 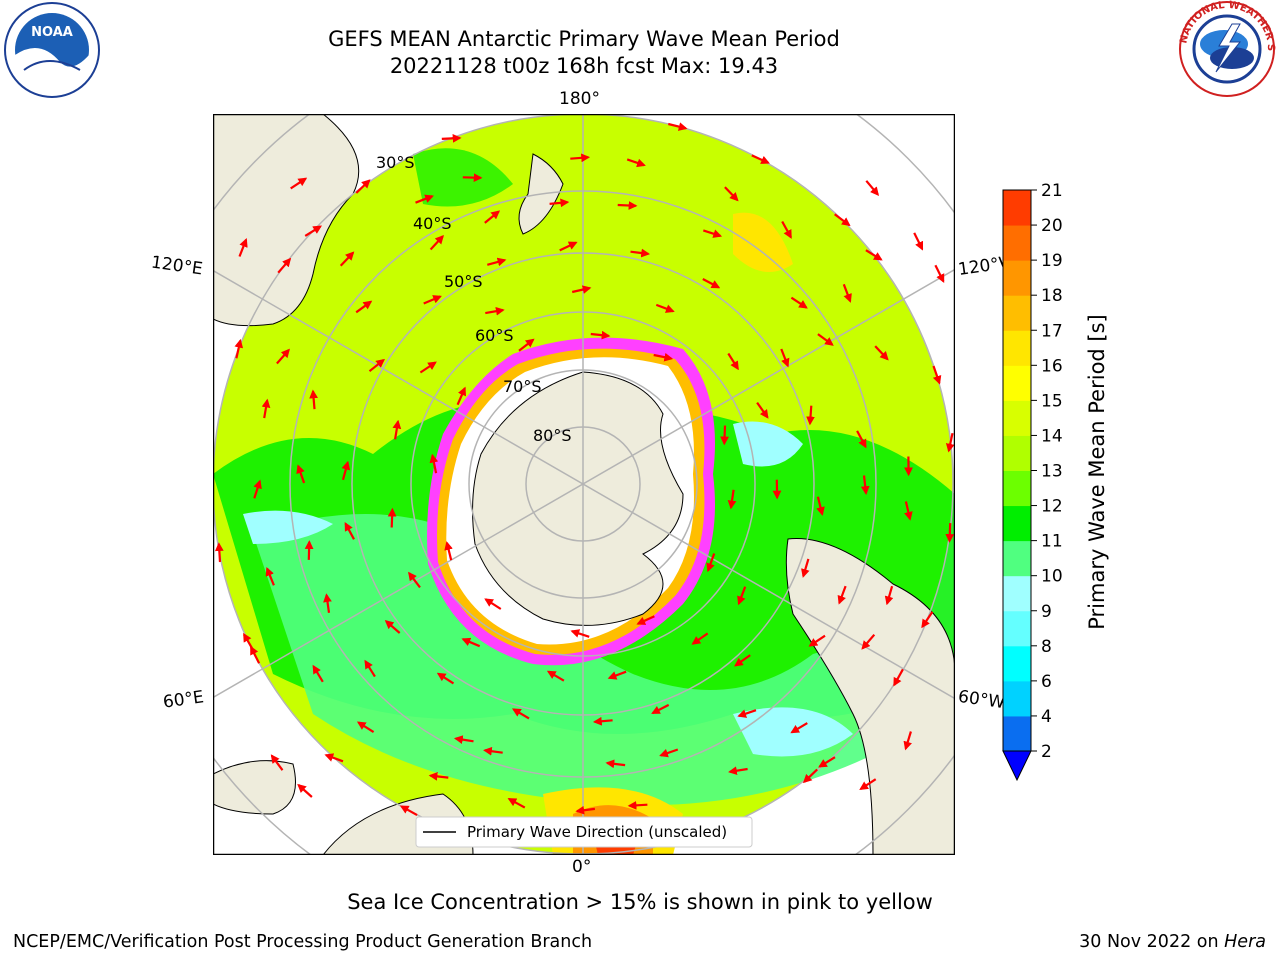 What do you see at coordinates (395, 162) in the screenshot?
I see `lat-label-30s: 30°S` at bounding box center [395, 162].